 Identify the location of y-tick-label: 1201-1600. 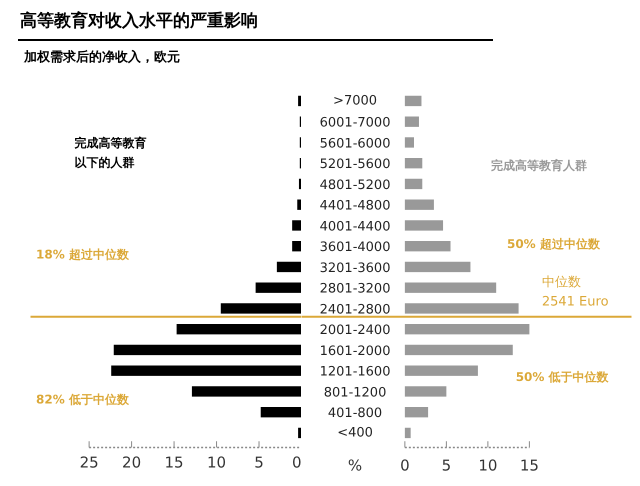
(355, 372).